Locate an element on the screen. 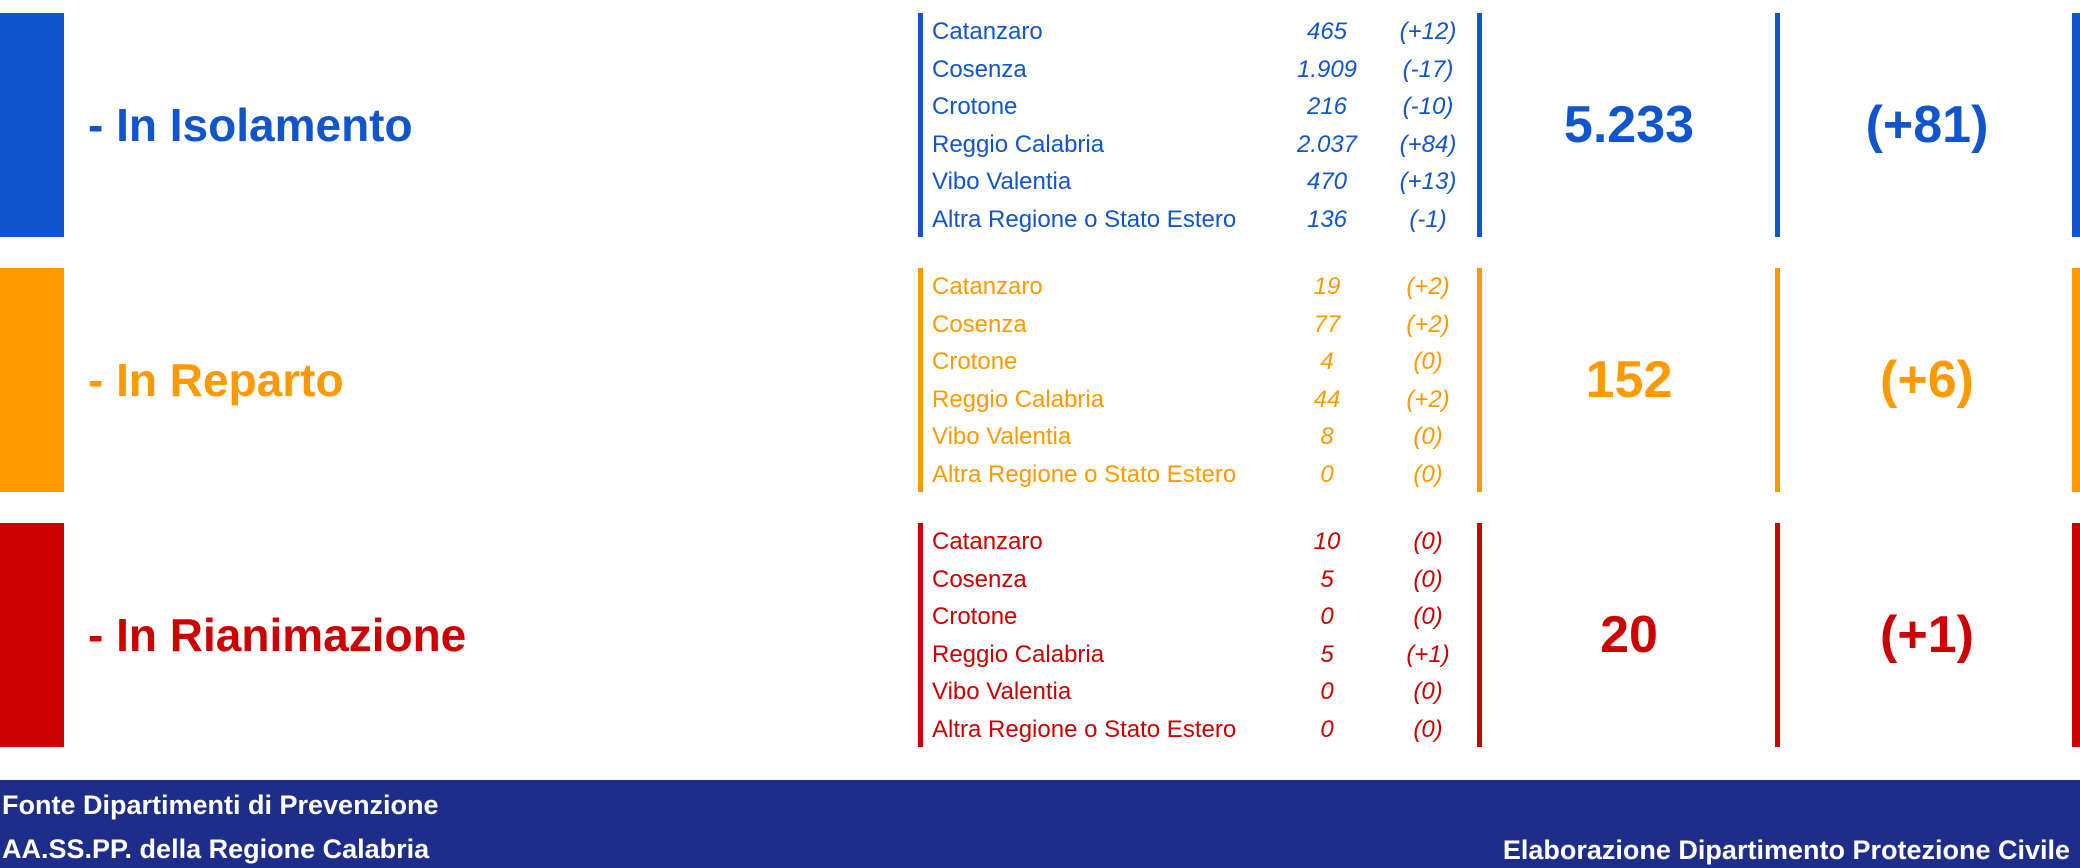 The image size is (2080, 868). table-row: Cosenza 1.909 (-17) is located at coordinates (1202, 70).